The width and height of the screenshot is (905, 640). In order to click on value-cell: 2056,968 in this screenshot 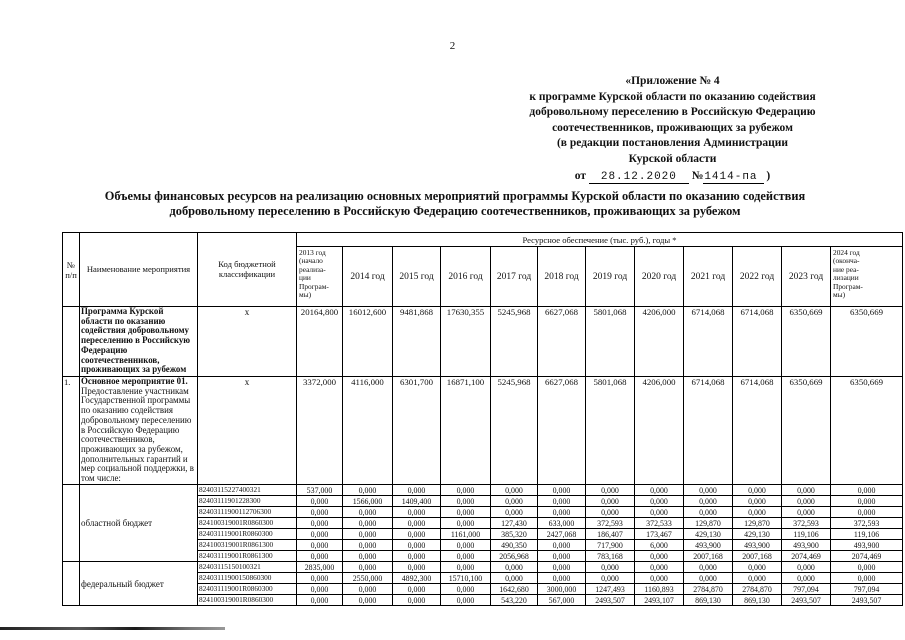, I will do `click(514, 556)`.